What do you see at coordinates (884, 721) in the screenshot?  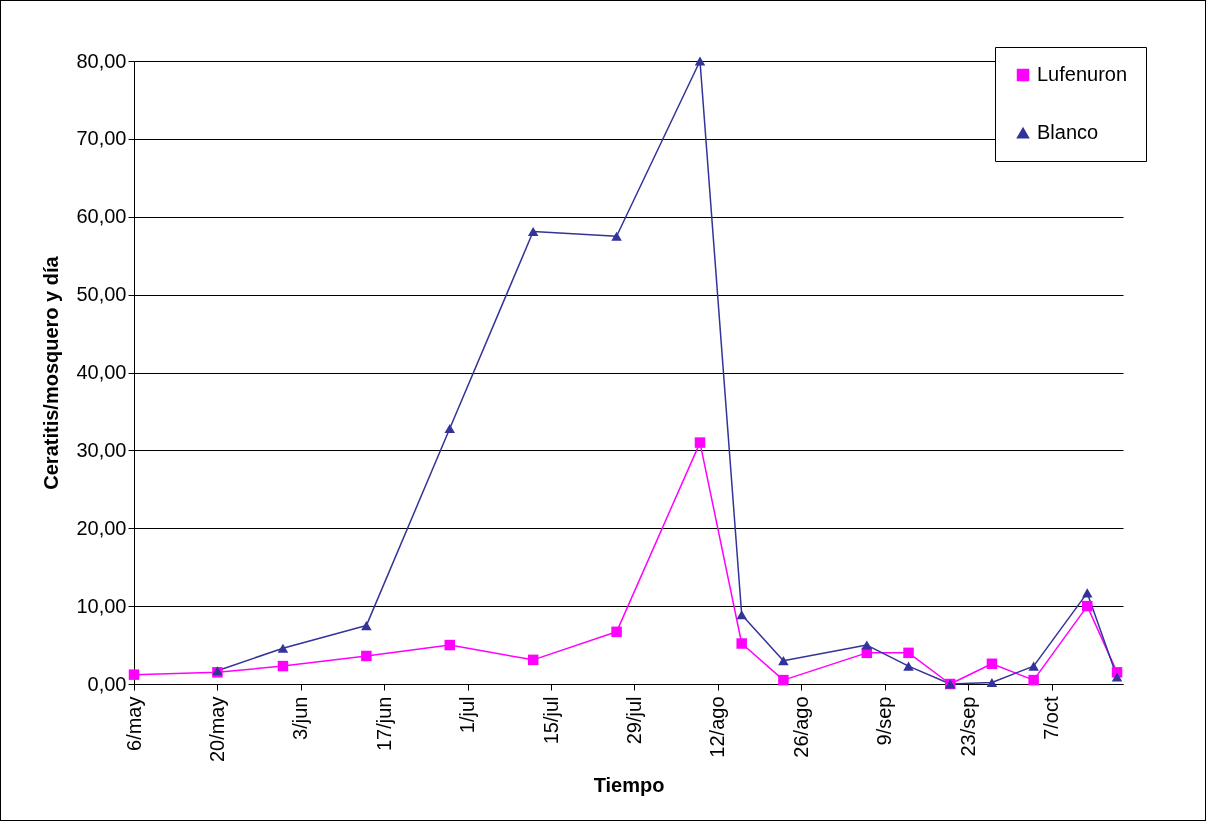 I see `x-tick-label: 9/sep` at bounding box center [884, 721].